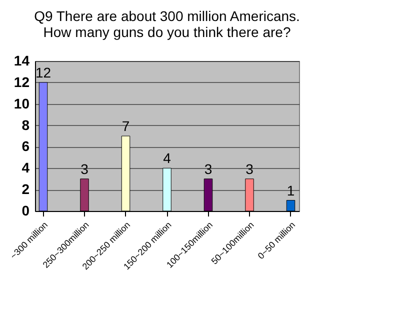 This screenshot has width=400, height=324. What do you see at coordinates (290, 190) in the screenshot?
I see `data-label: 1` at bounding box center [290, 190].